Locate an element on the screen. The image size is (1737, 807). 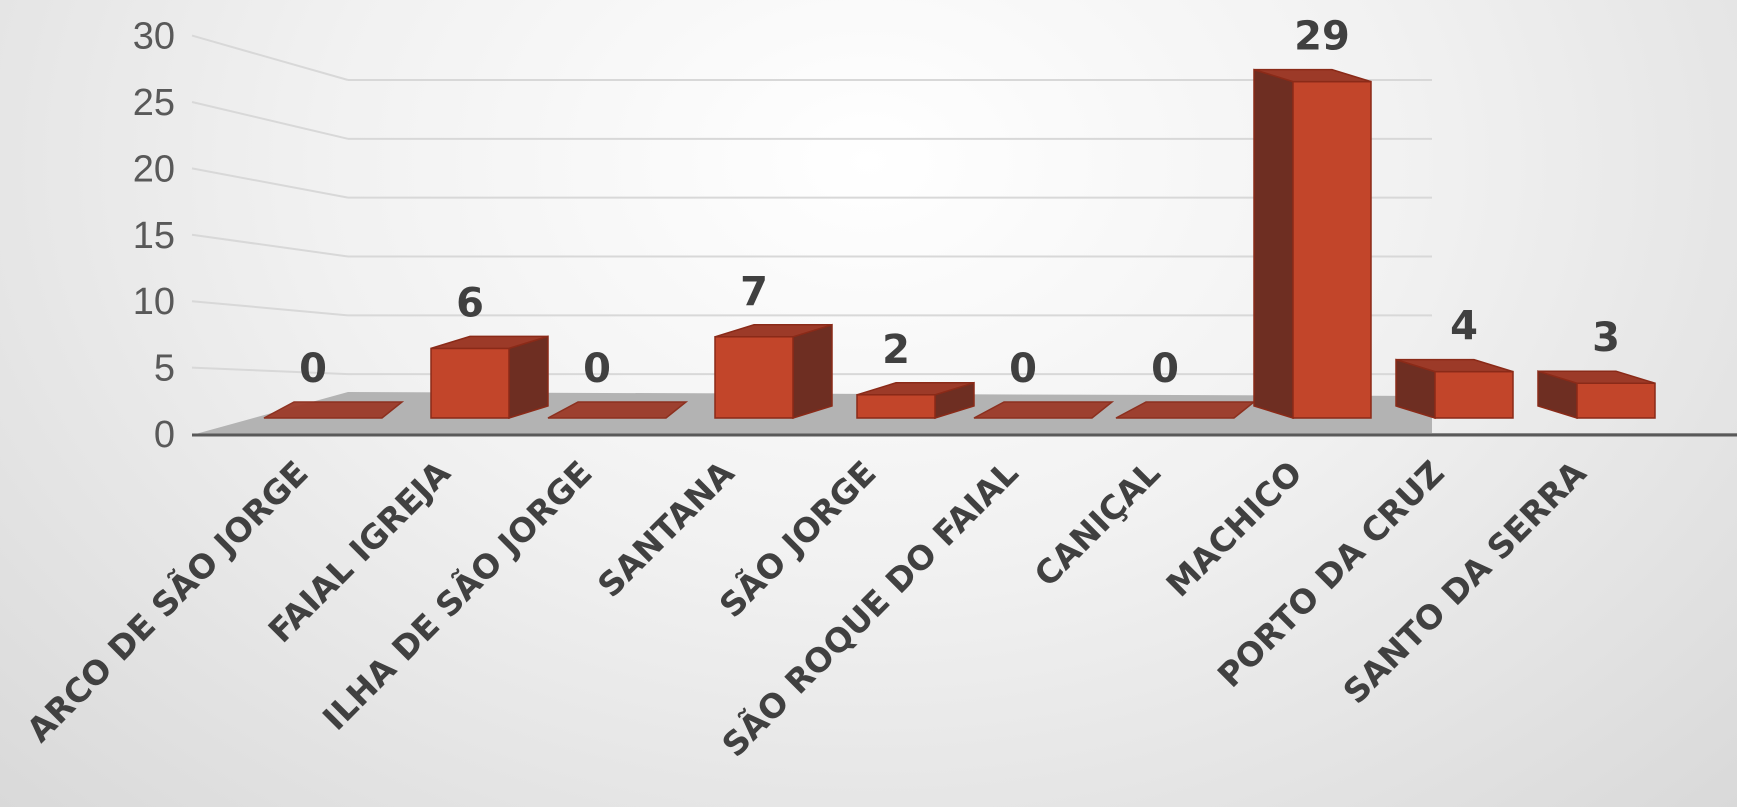
y-tick-label: 30 is located at coordinates (154, 37).